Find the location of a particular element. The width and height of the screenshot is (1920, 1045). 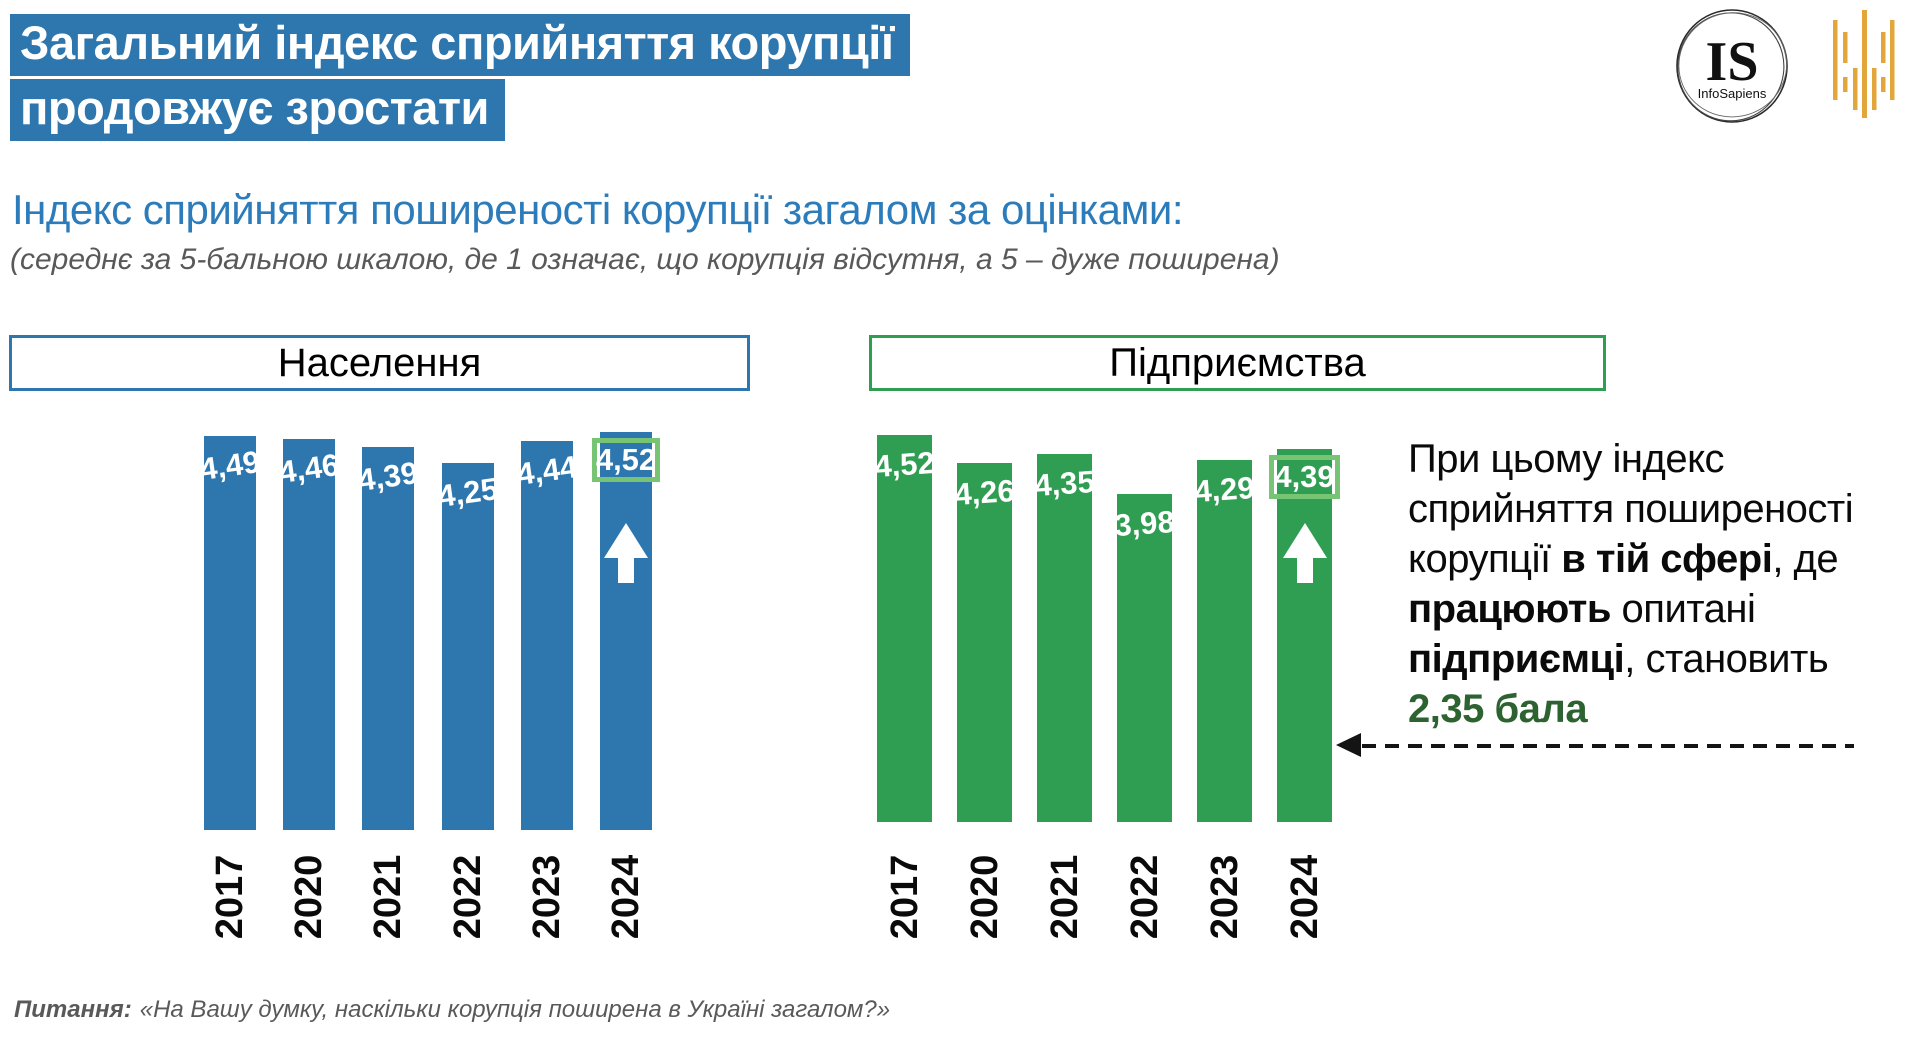

annotation-segment: , становить is located at coordinates (1726, 659).